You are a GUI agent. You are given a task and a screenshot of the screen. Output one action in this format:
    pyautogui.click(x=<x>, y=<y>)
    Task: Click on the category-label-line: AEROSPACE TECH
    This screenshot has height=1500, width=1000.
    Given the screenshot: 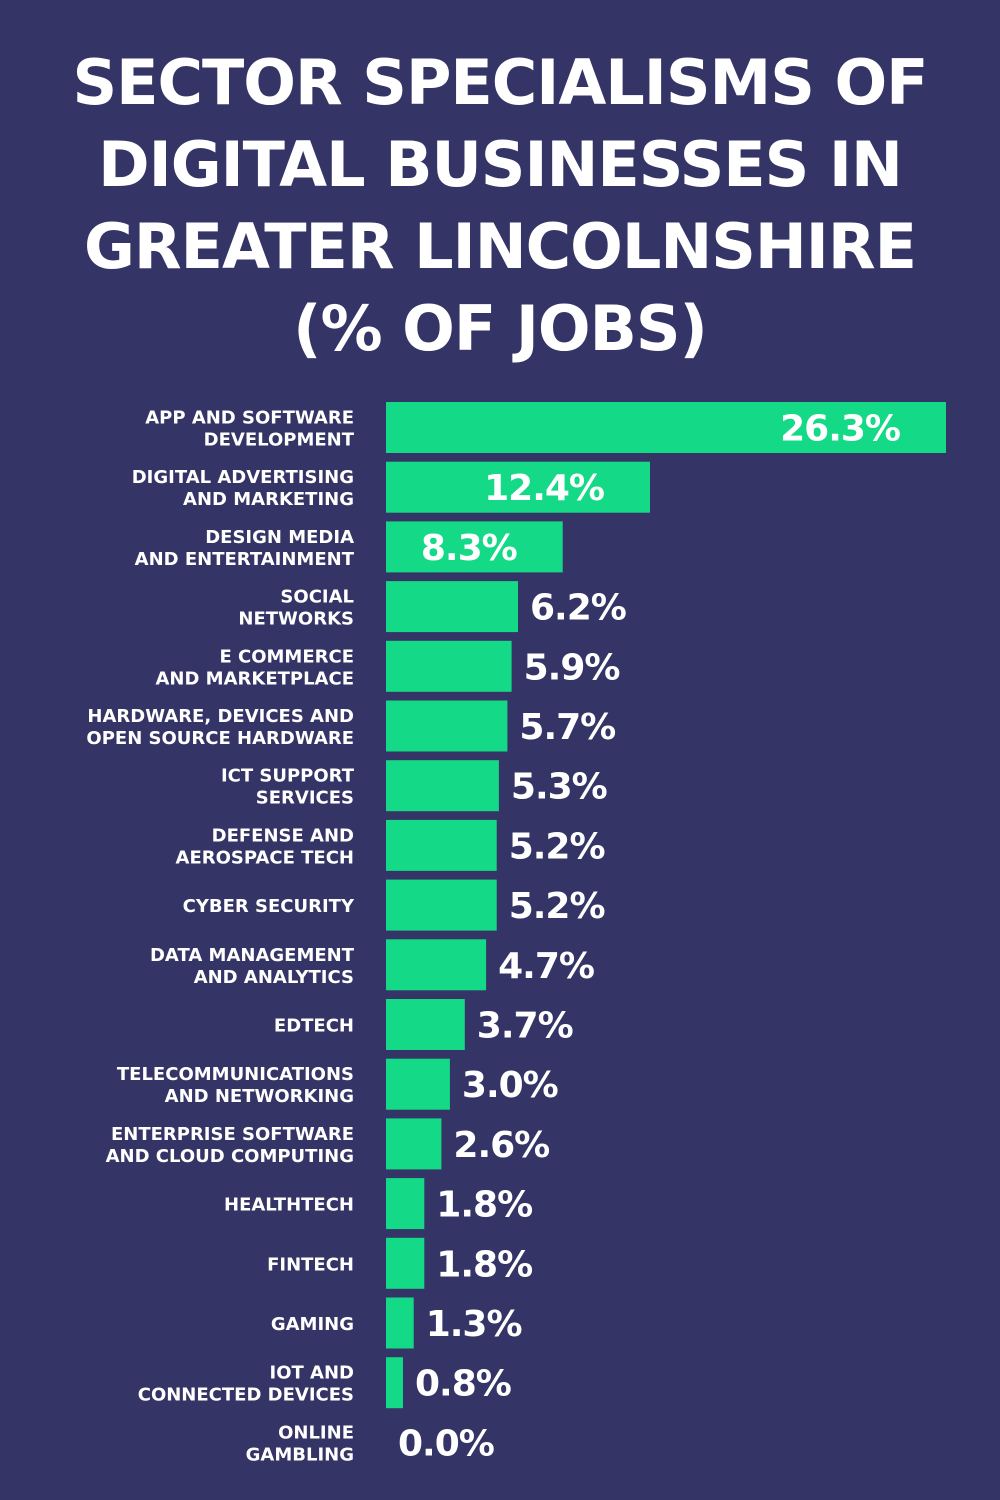 What is the action you would take?
    pyautogui.click(x=265, y=857)
    